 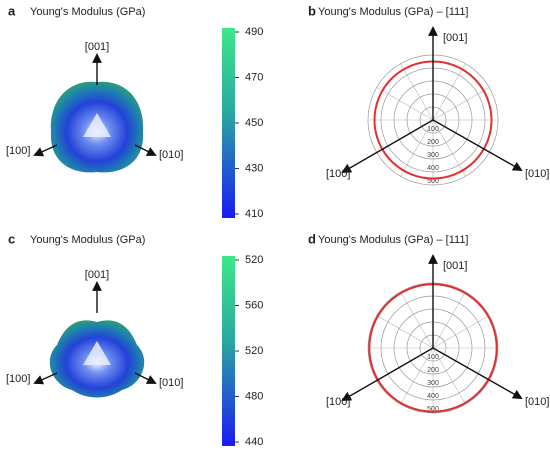 What do you see at coordinates (254, 168) in the screenshot?
I see `colorbar-tick-label: 430` at bounding box center [254, 168].